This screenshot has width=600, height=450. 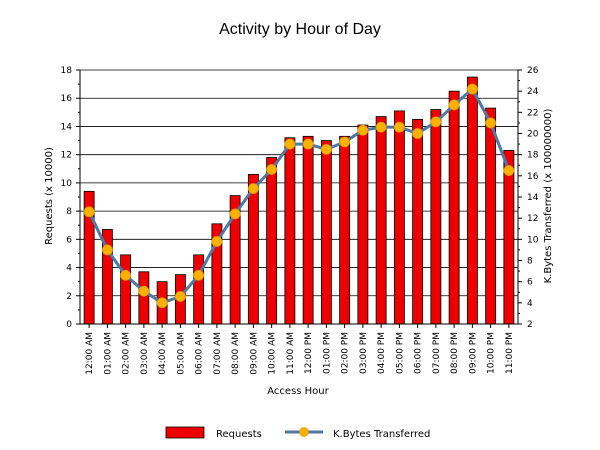 I want to click on x-tick-label: 10:00 PM, so click(x=492, y=353).